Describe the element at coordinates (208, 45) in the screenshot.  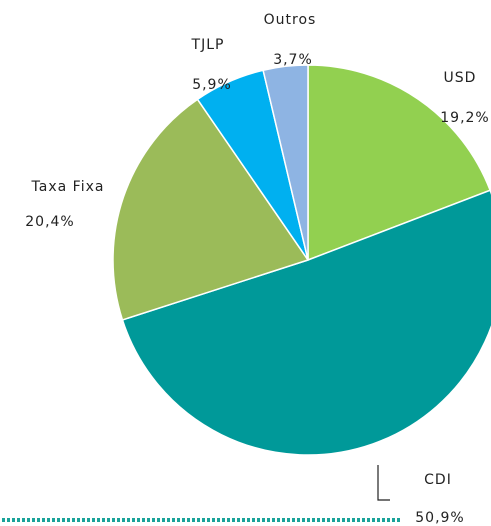
I see `category-label: TJLP` at that location.